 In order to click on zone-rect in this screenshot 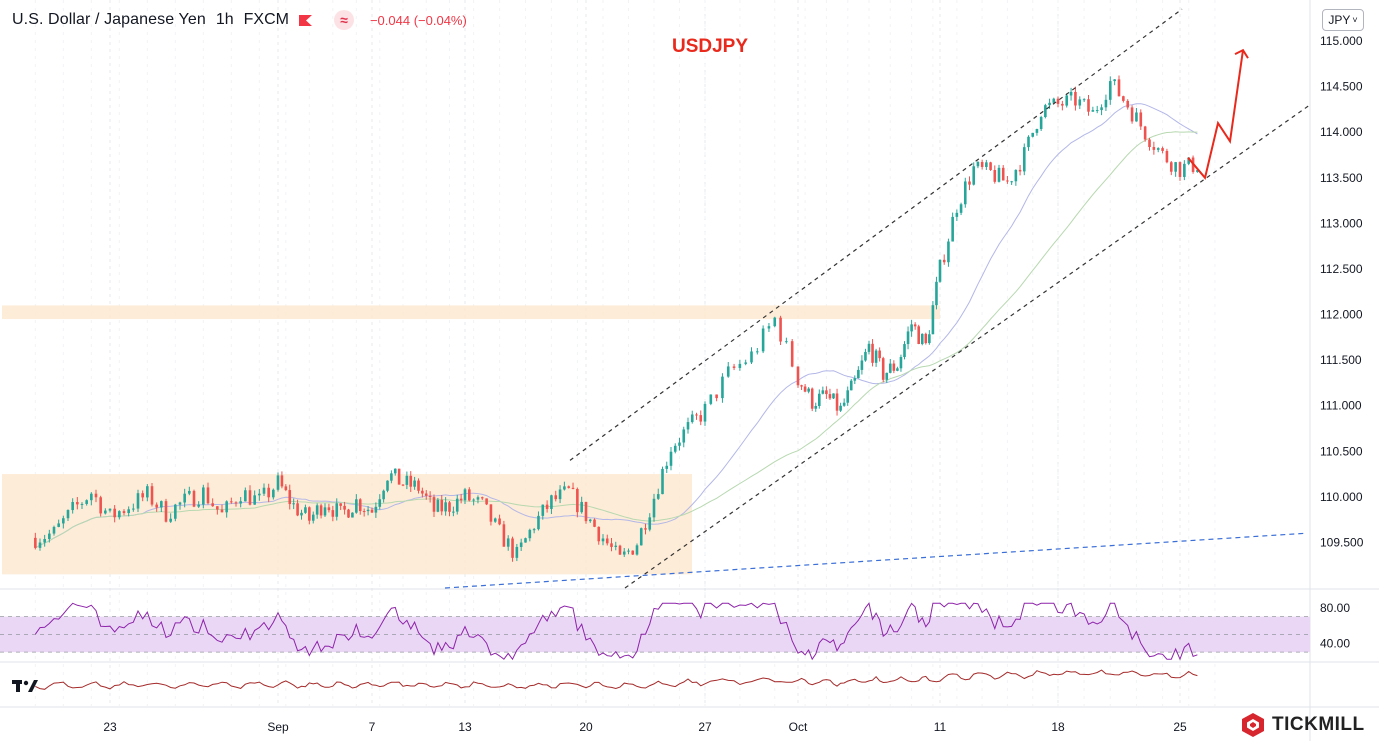, I will do `click(471, 312)`.